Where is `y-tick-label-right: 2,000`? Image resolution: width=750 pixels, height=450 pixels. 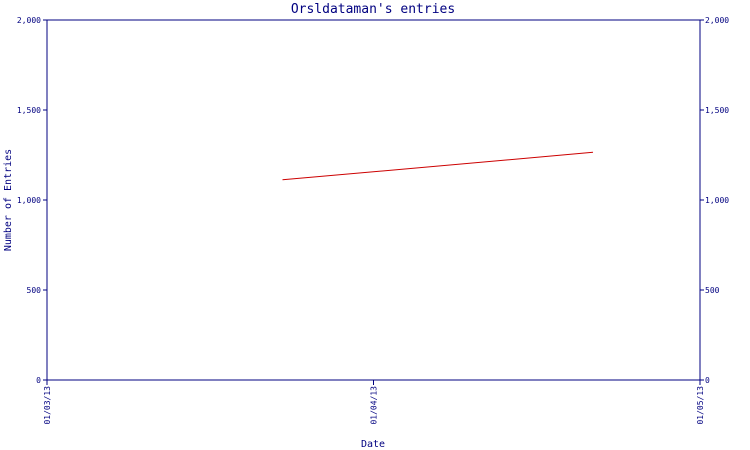 y-tick-label-right: 2,000 is located at coordinates (717, 20).